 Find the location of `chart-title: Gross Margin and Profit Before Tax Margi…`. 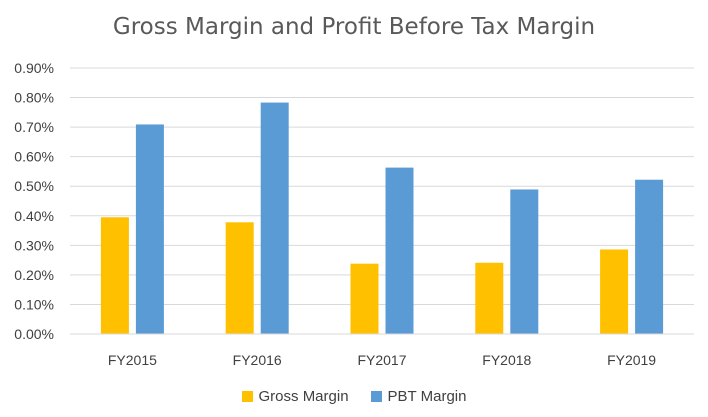

chart-title: Gross Margin and Profit Before Tax Margi… is located at coordinates (354, 27).